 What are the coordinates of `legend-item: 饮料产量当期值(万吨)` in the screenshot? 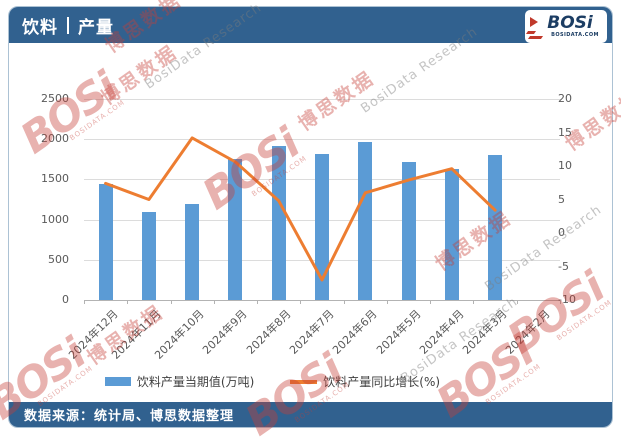 It's located at (179, 381).